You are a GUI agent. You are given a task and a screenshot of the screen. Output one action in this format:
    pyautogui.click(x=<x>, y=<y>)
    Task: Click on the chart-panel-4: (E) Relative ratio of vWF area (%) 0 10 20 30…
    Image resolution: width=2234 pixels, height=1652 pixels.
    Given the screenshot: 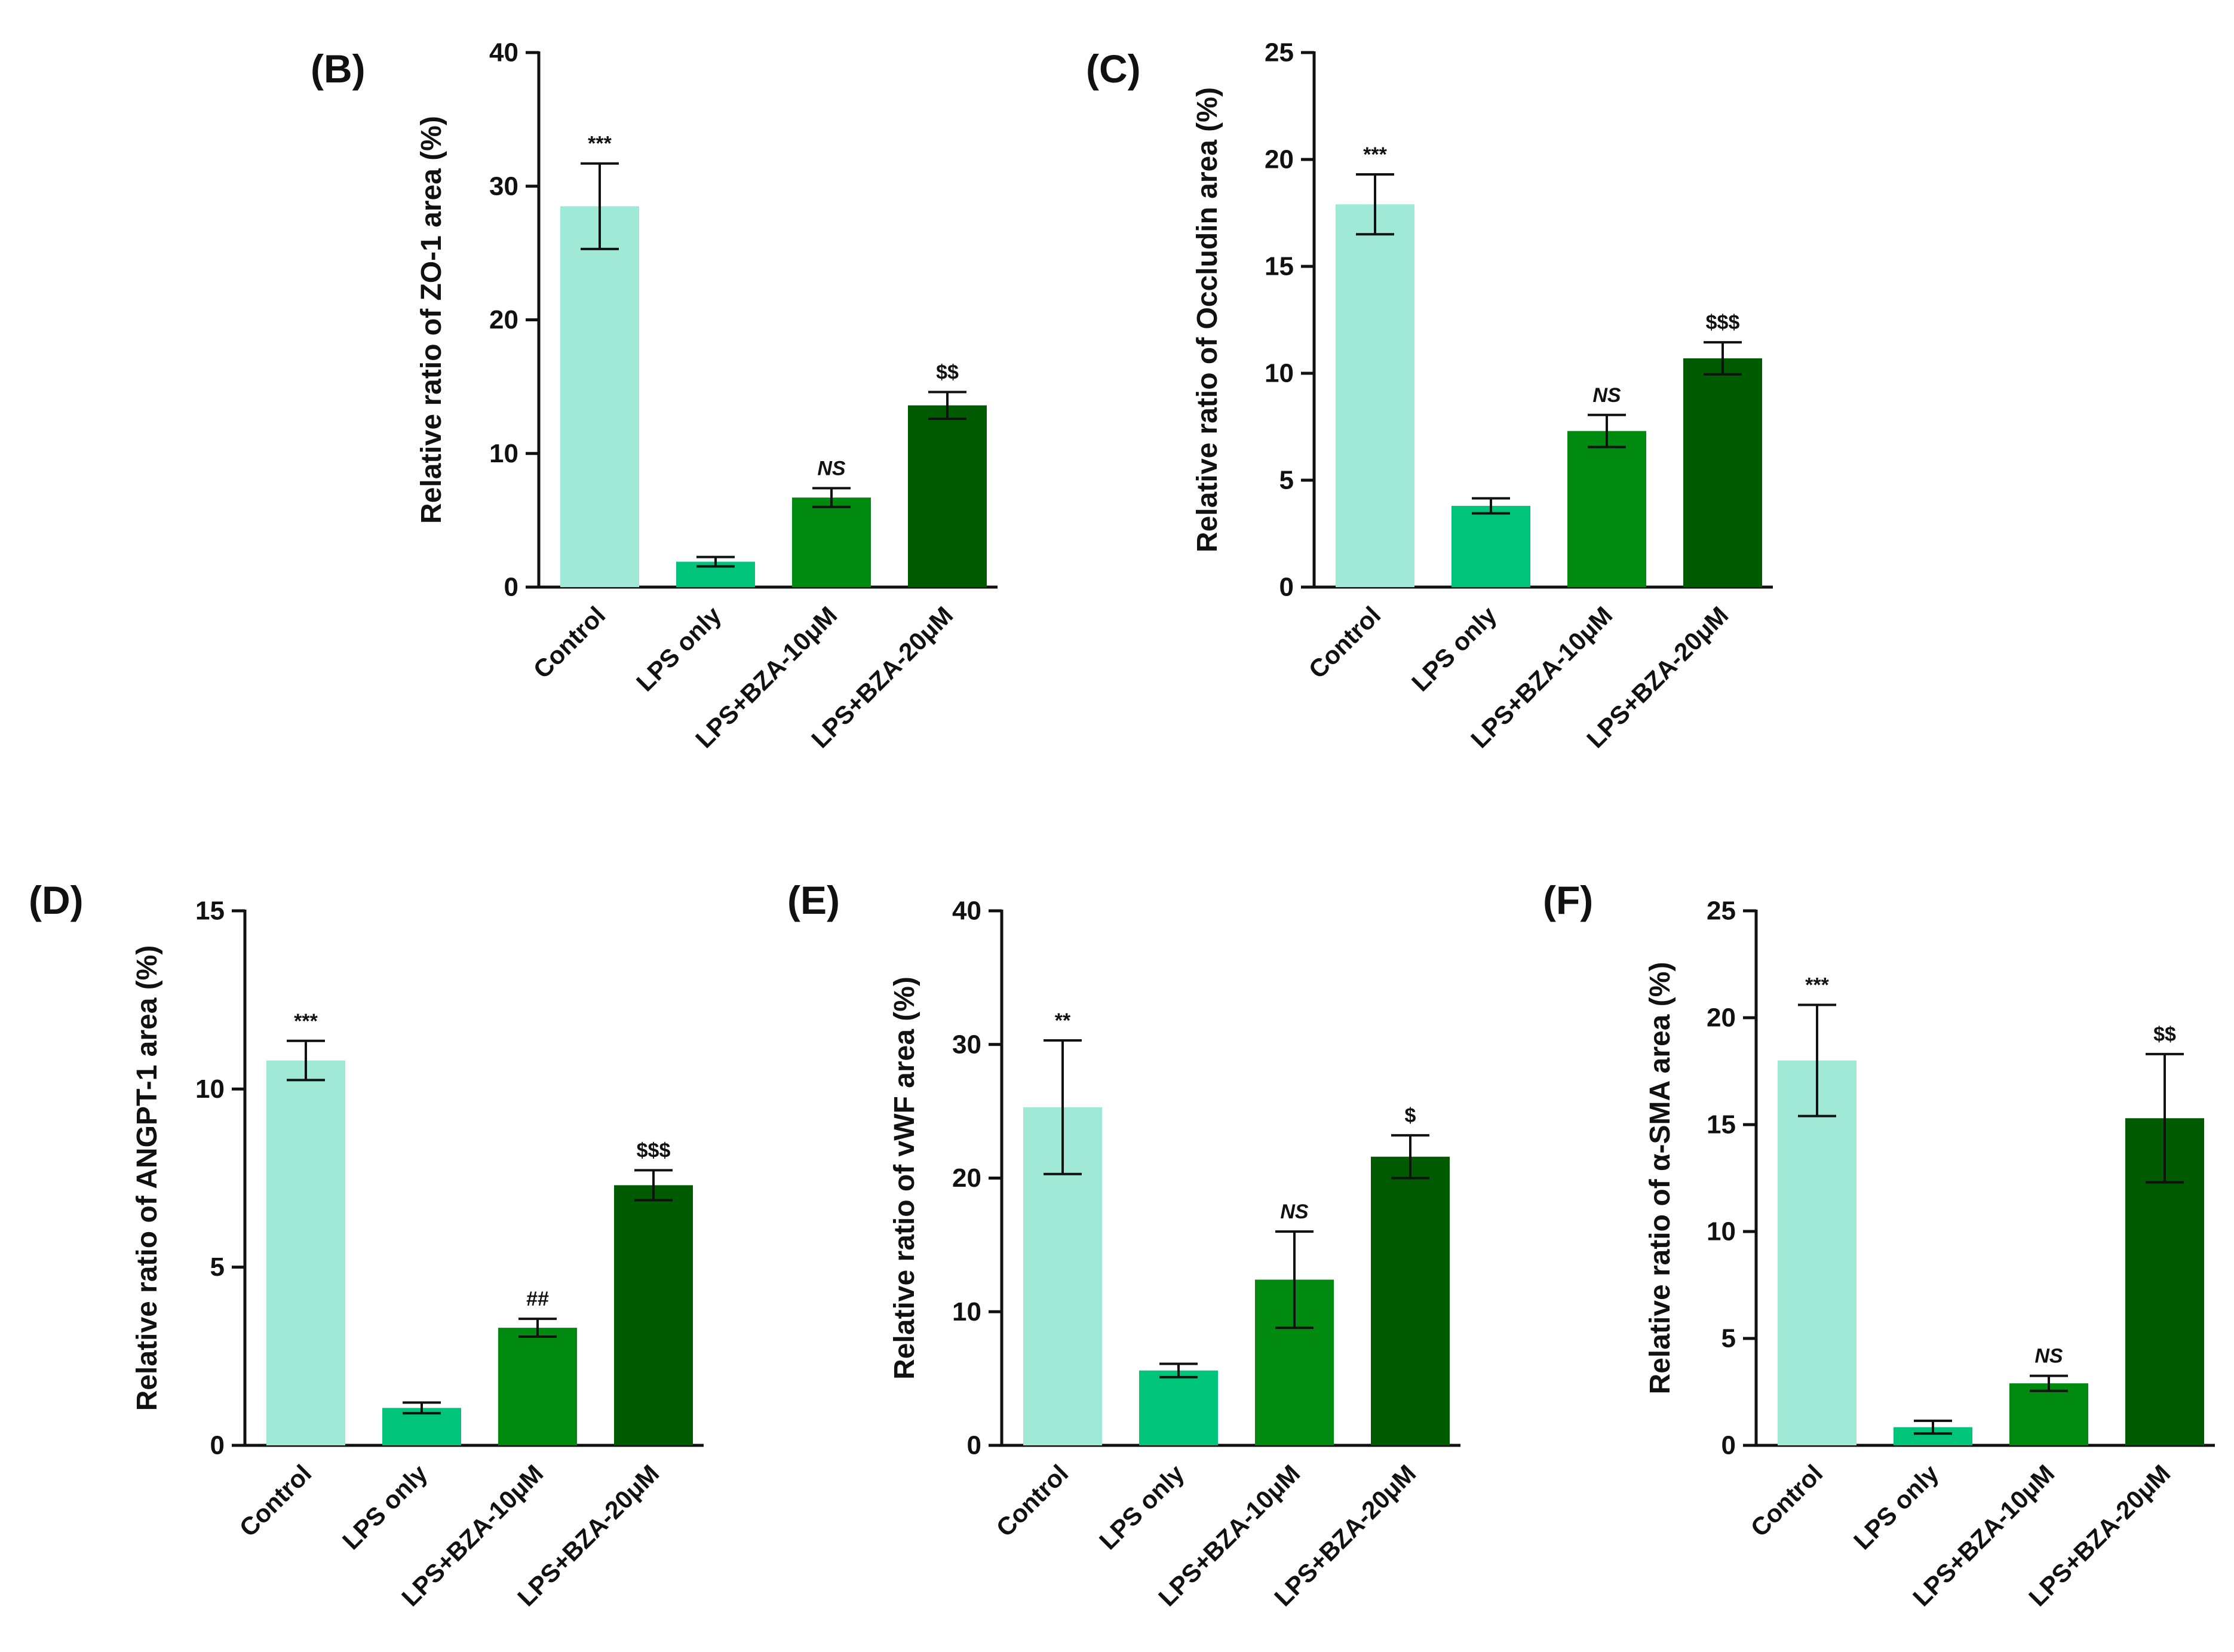 What is the action you would take?
    pyautogui.click(x=1123, y=1244)
    